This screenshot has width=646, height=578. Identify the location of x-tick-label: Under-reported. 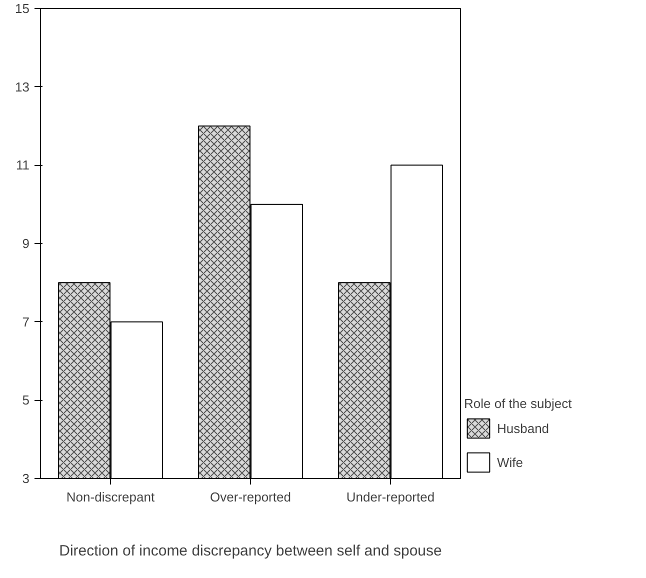
(390, 497).